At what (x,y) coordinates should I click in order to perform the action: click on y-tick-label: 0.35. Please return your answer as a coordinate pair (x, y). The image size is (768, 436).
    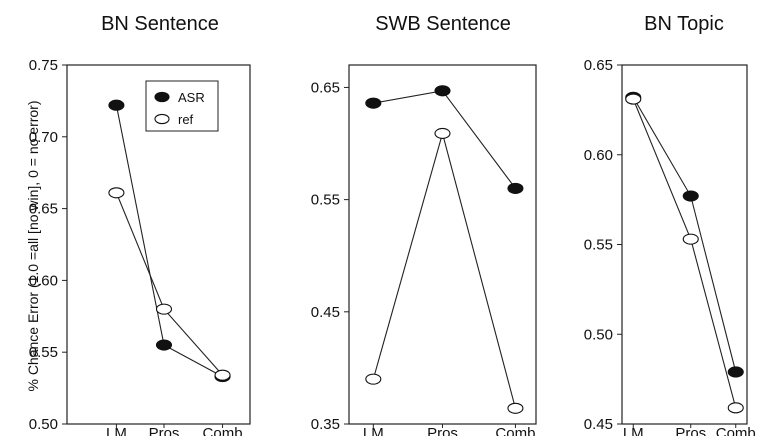
    Looking at the image, I should click on (325, 424).